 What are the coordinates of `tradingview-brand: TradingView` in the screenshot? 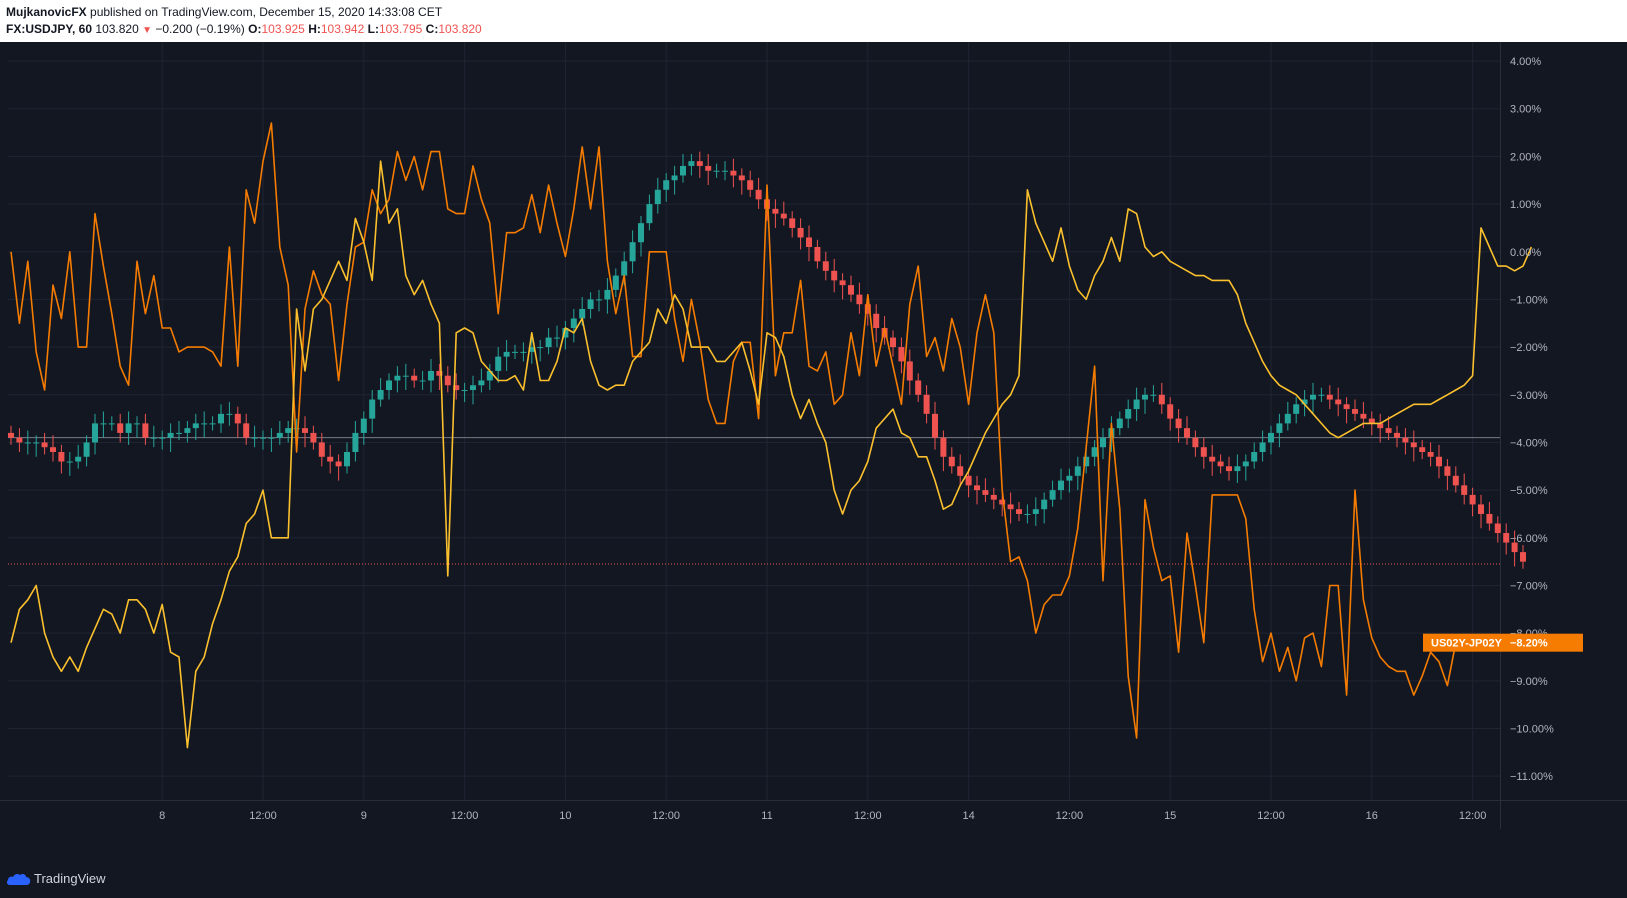 It's located at (70, 878).